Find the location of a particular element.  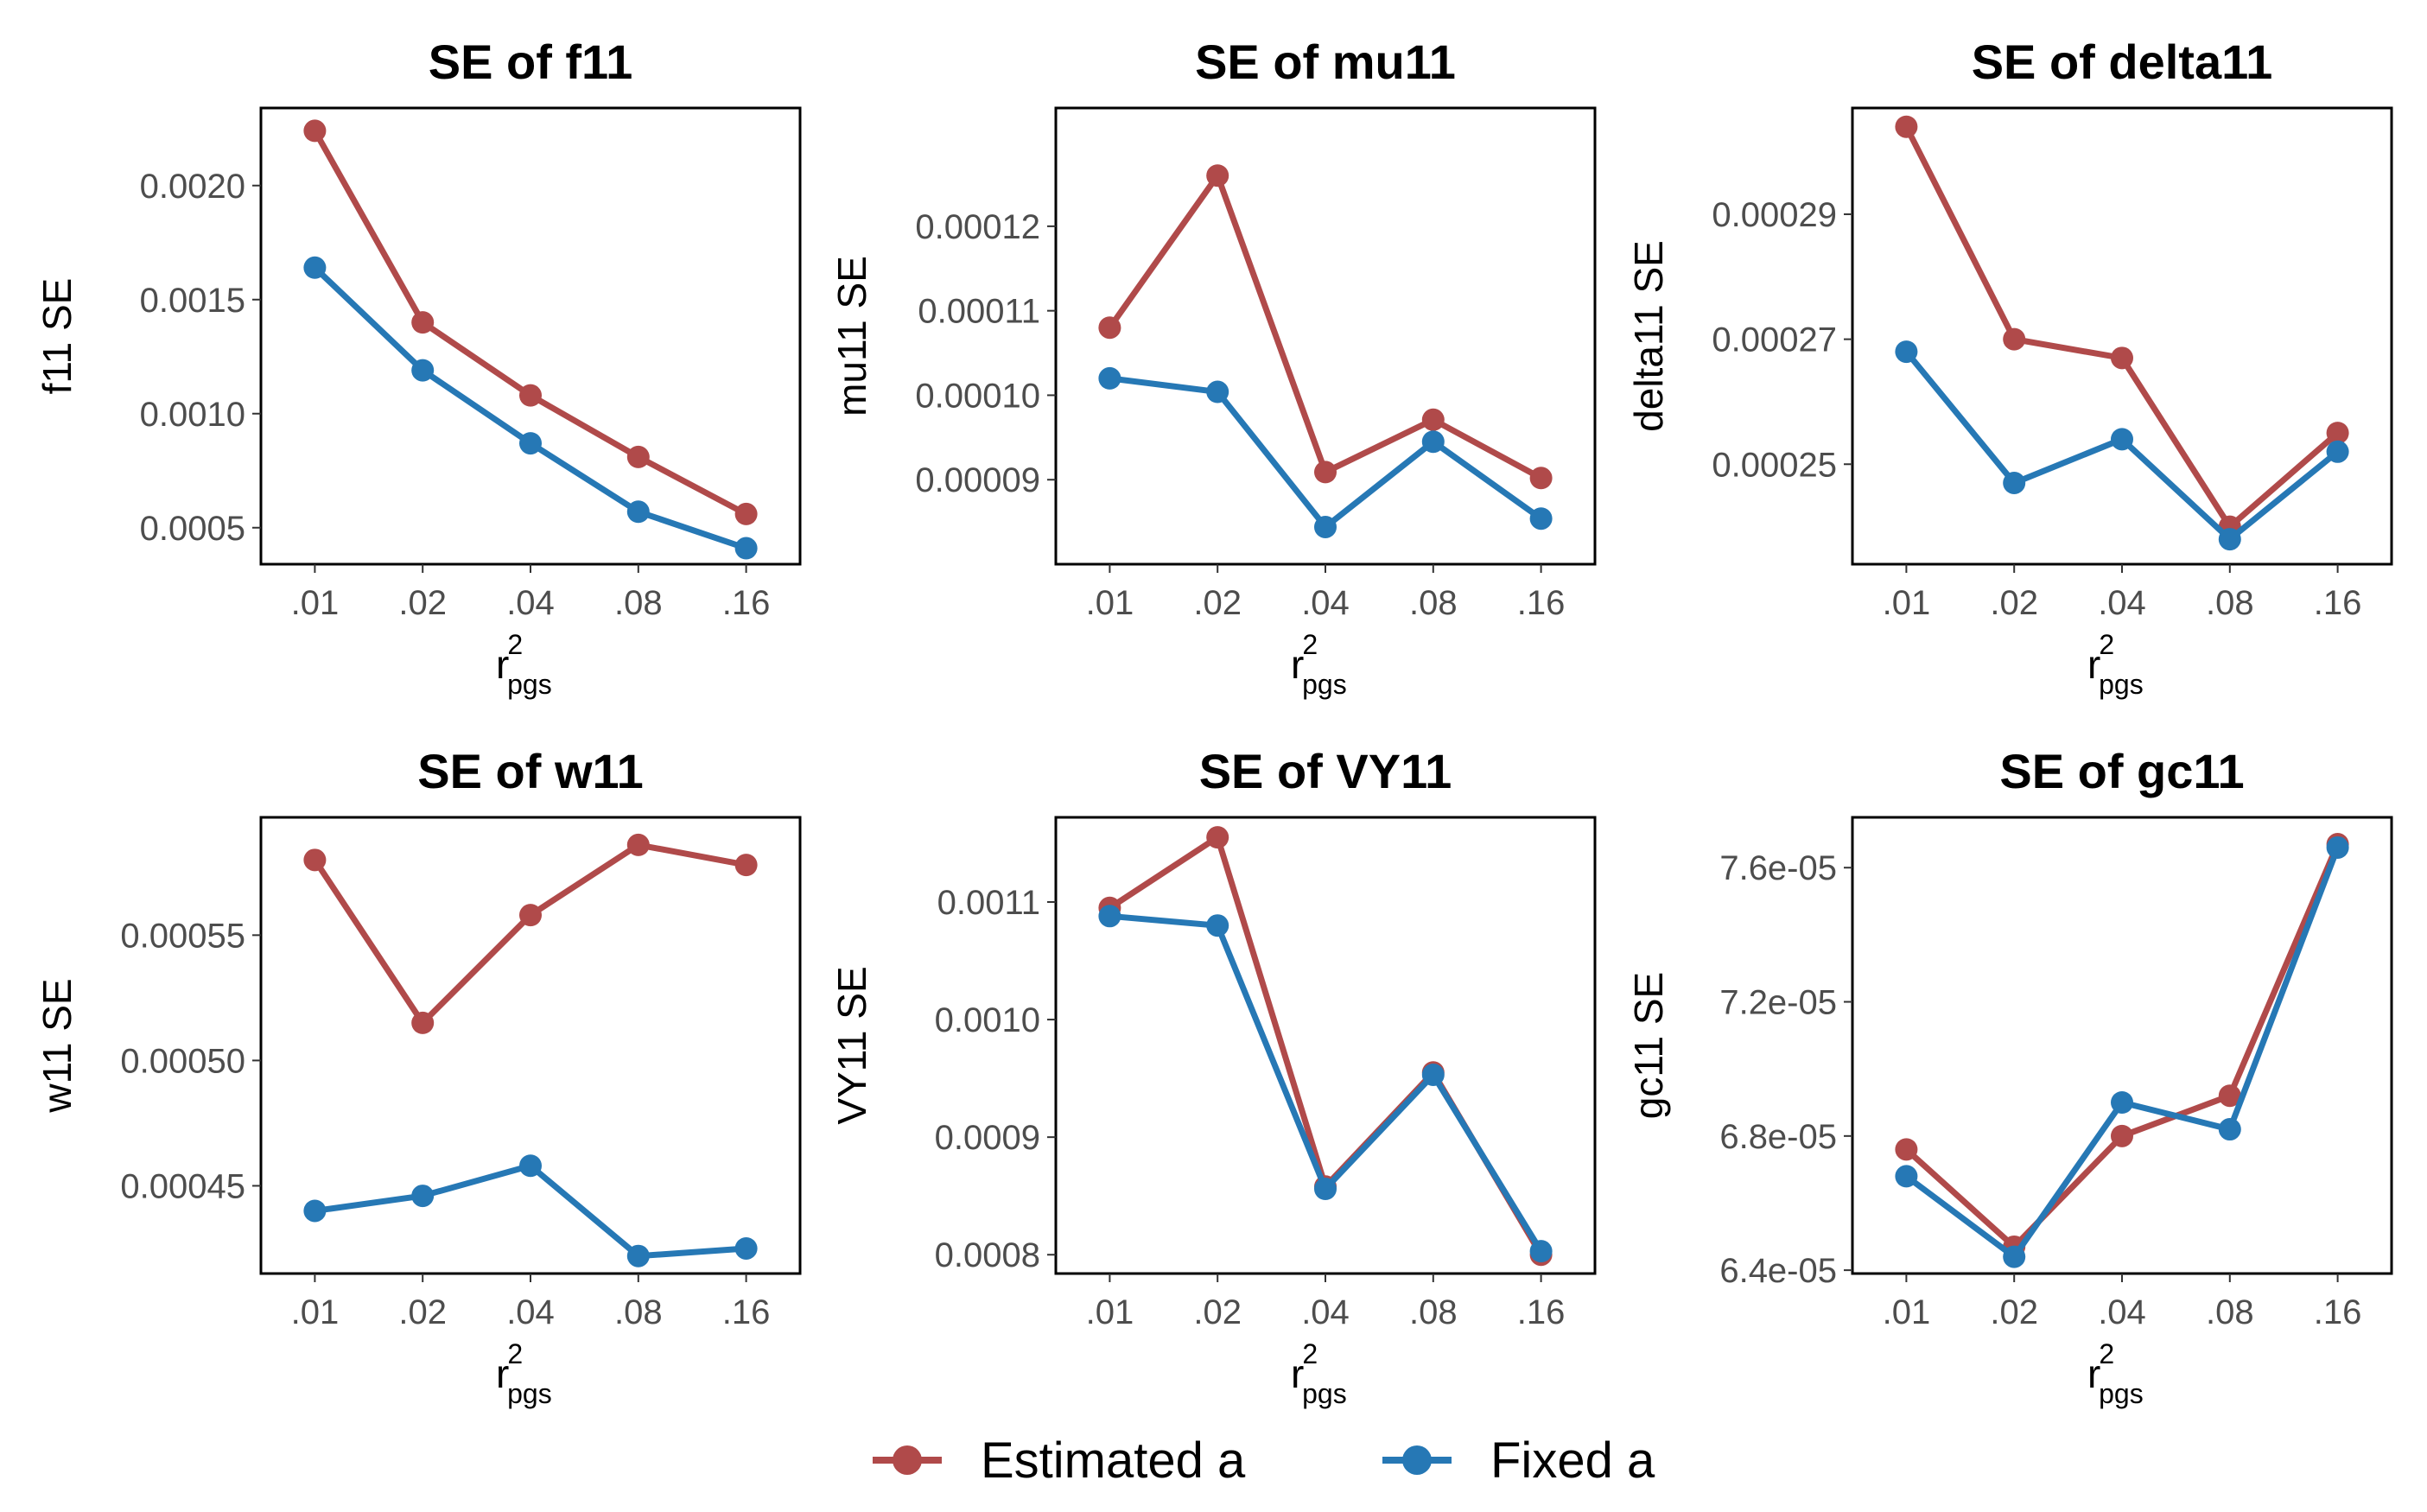

plot-frame is located at coordinates (2122, 1045).